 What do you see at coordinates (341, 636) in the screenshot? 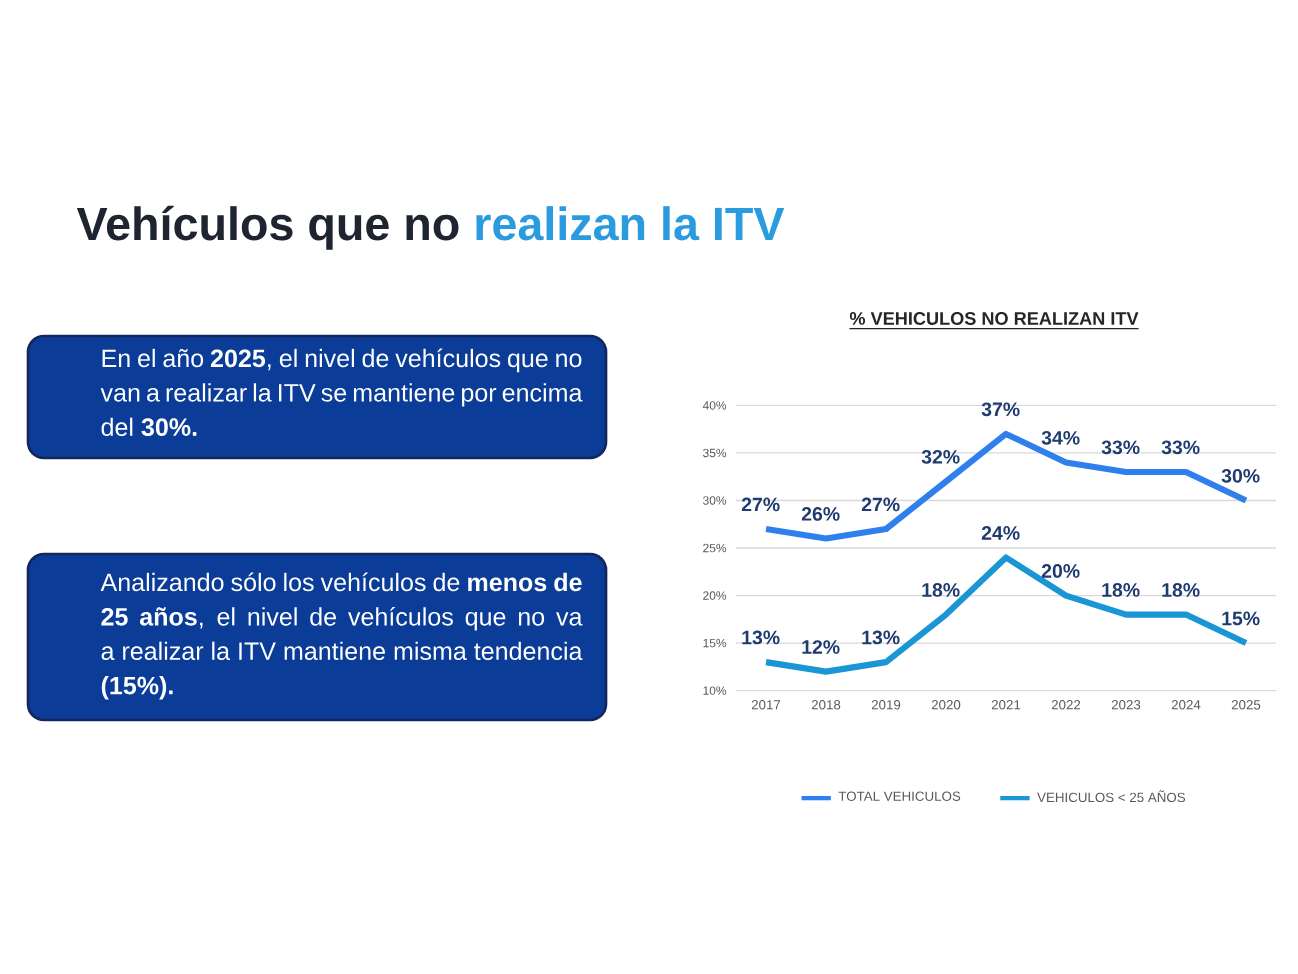
I see `text: Analizando sólo los vehículos de menos de 25 años, el nivel de vehículos que no va a realizar la ITV mantiene misma tendencia (15%).` at bounding box center [341, 636].